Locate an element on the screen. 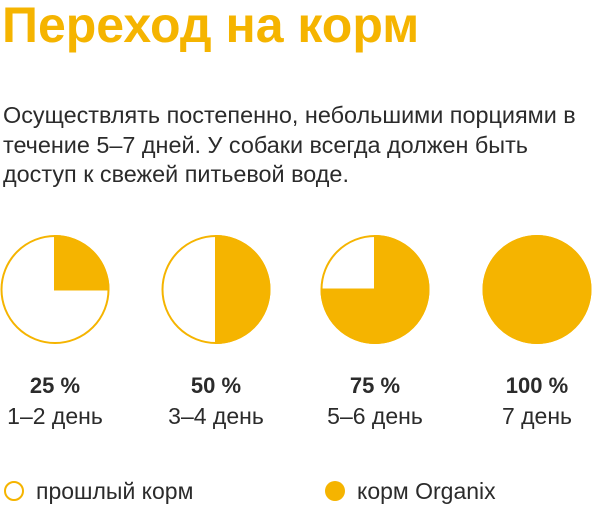 The height and width of the screenshot is (508, 592). page-title: Переход на корм is located at coordinates (211, 26).